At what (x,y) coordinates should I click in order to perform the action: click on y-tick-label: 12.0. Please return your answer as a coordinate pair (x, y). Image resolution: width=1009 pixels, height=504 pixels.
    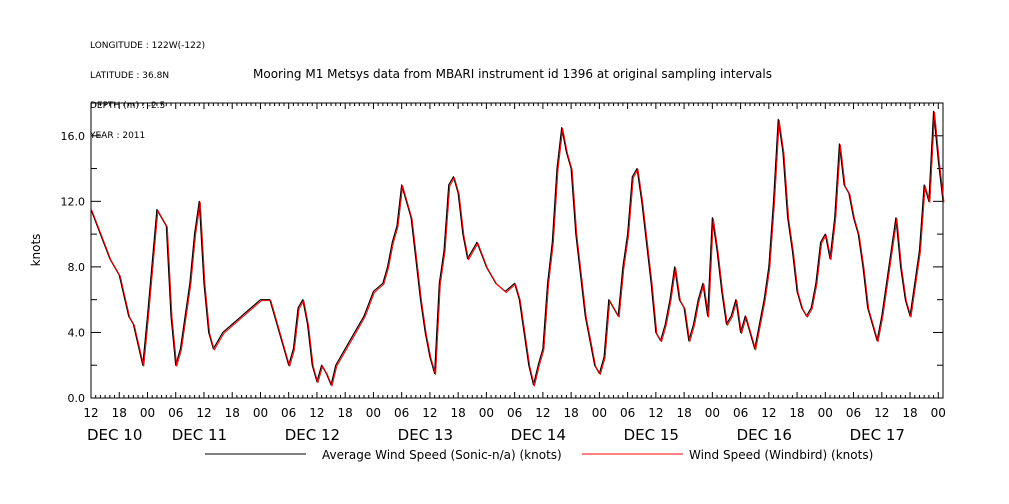
    Looking at the image, I should click on (73, 201).